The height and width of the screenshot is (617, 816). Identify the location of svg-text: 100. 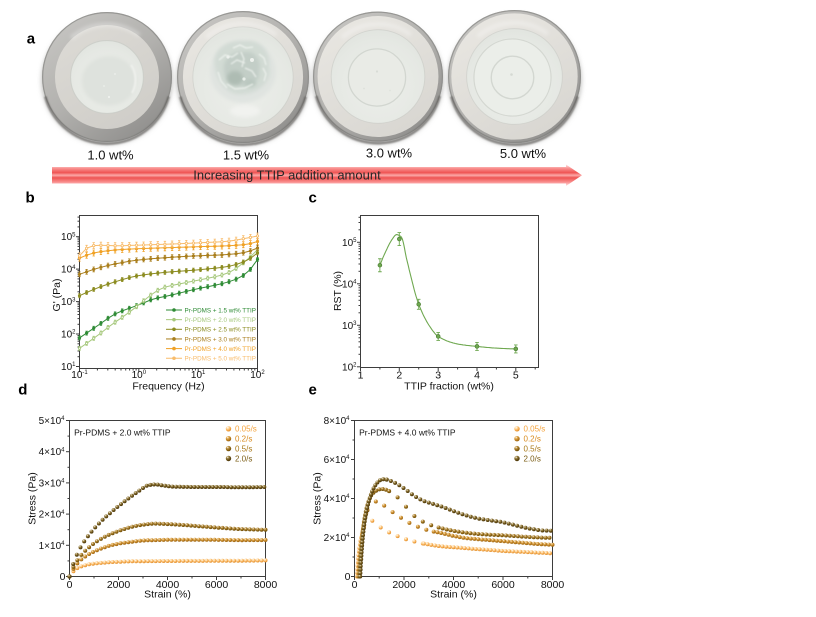
(139, 375).